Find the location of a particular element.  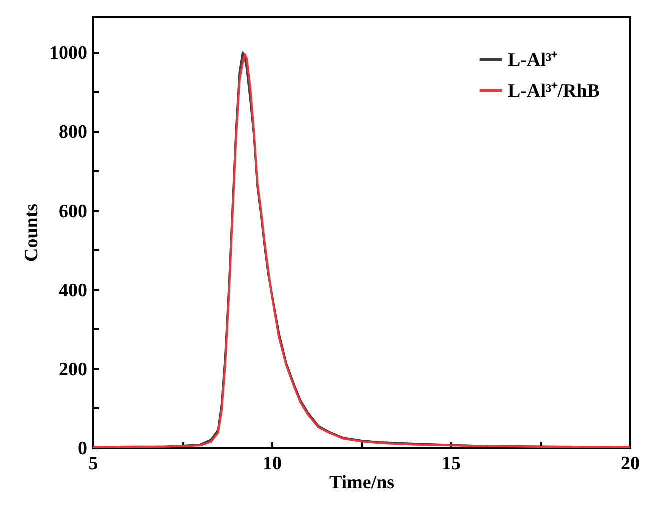

legend-label: L-Al³⁺/RhB is located at coordinates (554, 91).